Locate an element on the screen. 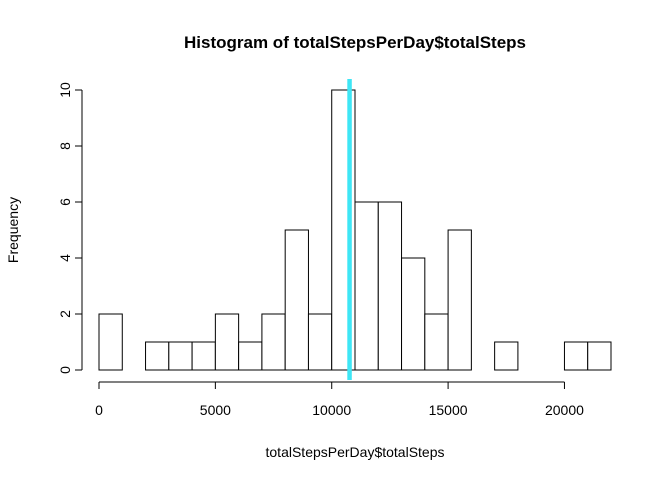 This screenshot has height=480, width=672. x-tick-label: 5000 is located at coordinates (215, 410).